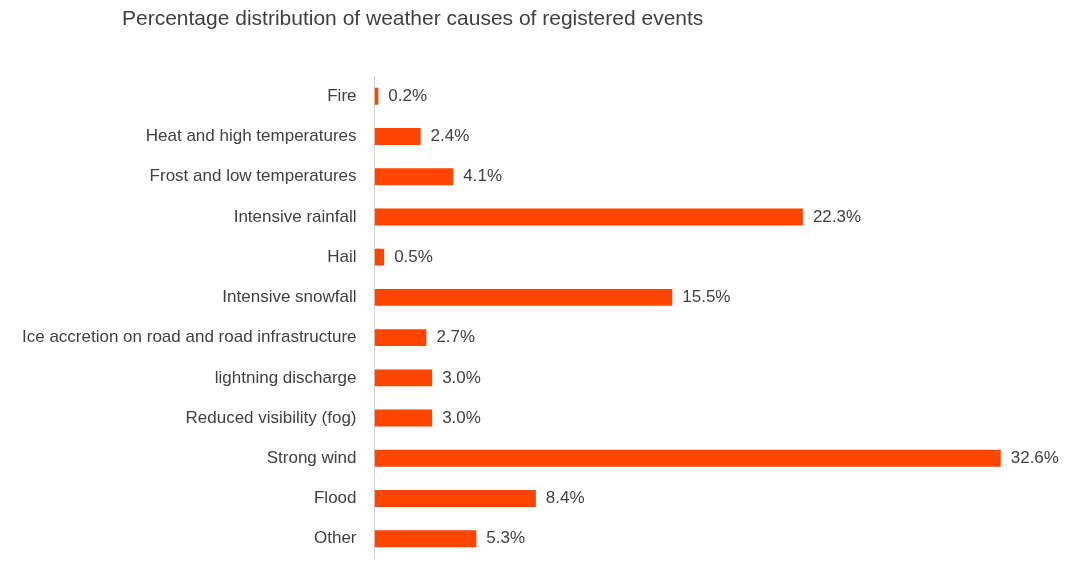 The height and width of the screenshot is (587, 1089). Describe the element at coordinates (565, 498) in the screenshot. I see `data-label: 8.4%` at that location.